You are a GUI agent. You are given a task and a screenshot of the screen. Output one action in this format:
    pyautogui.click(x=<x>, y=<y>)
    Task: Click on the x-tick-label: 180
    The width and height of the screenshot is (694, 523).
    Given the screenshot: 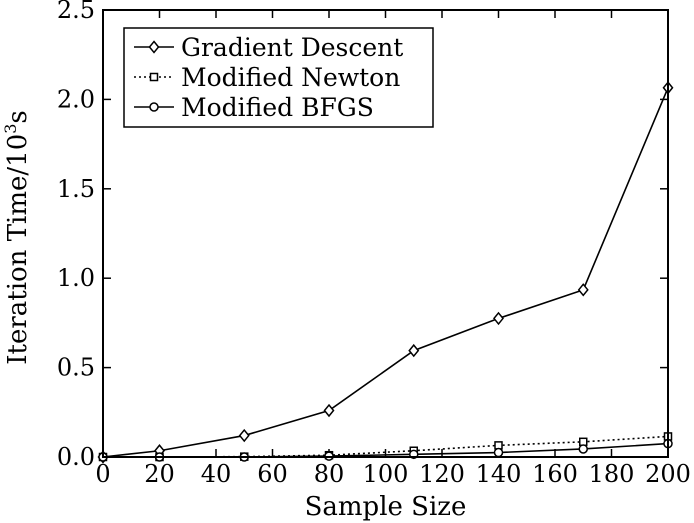 What is the action you would take?
    pyautogui.click(x=612, y=474)
    